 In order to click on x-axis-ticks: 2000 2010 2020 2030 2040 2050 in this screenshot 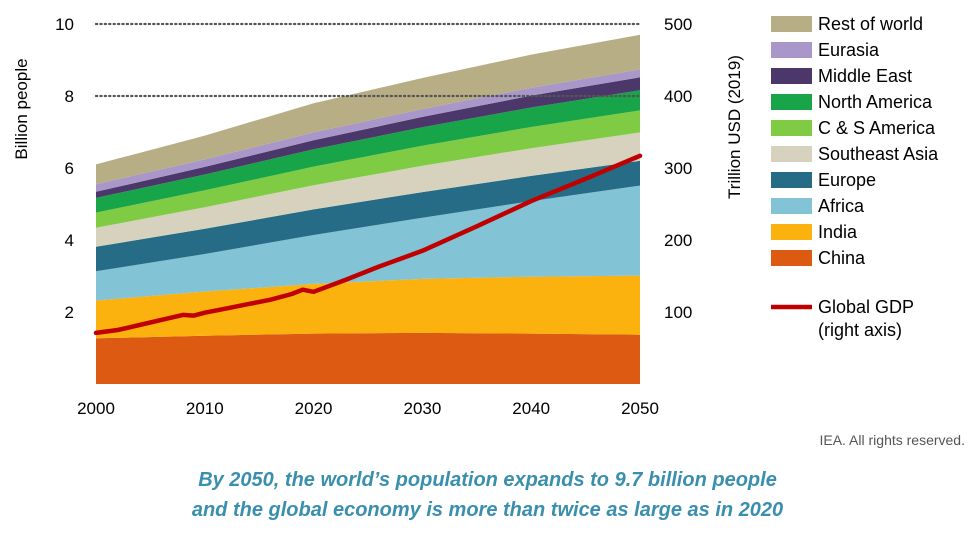, I will do `click(368, 408)`.